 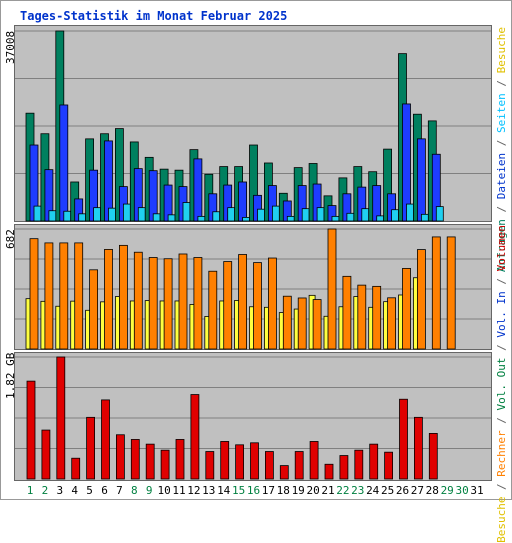 What do you see at coordinates (268, 490) in the screenshot?
I see `x-tick-label: 17` at bounding box center [268, 490].